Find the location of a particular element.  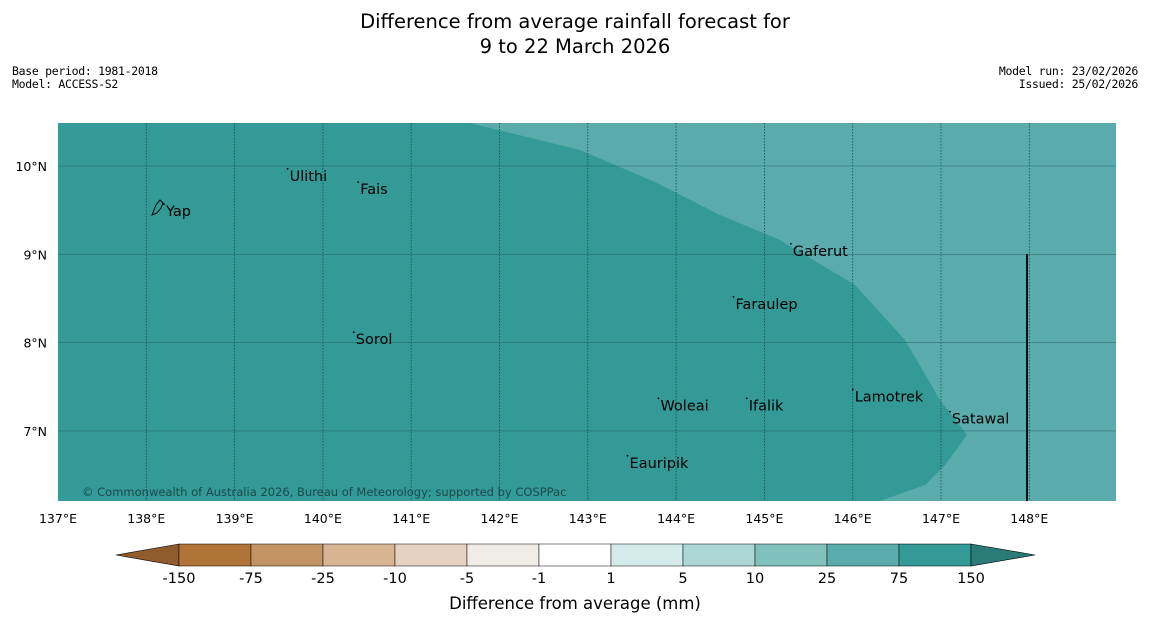

lon-tick-label: 145°E is located at coordinates (764, 518).